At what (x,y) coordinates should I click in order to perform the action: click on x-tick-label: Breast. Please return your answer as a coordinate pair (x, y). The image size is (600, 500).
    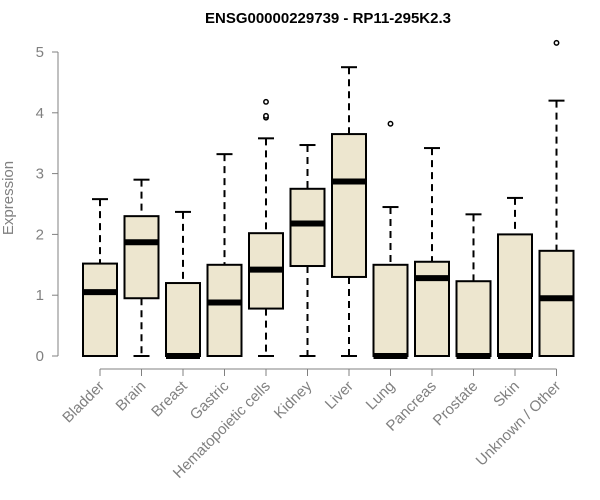
    Looking at the image, I should click on (169, 398).